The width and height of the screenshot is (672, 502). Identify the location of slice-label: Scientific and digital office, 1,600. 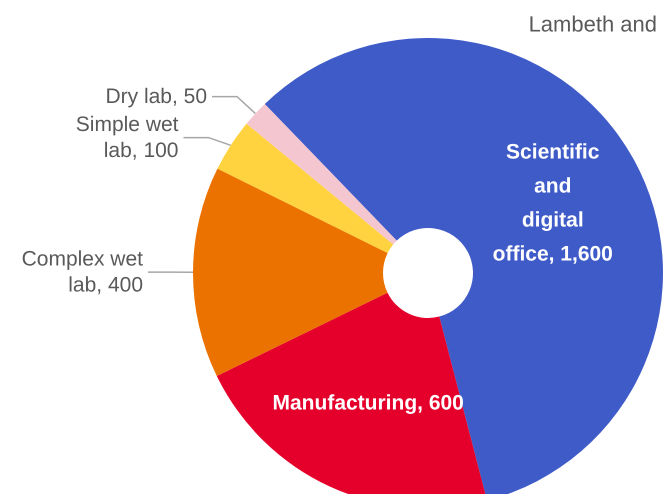
(552, 203).